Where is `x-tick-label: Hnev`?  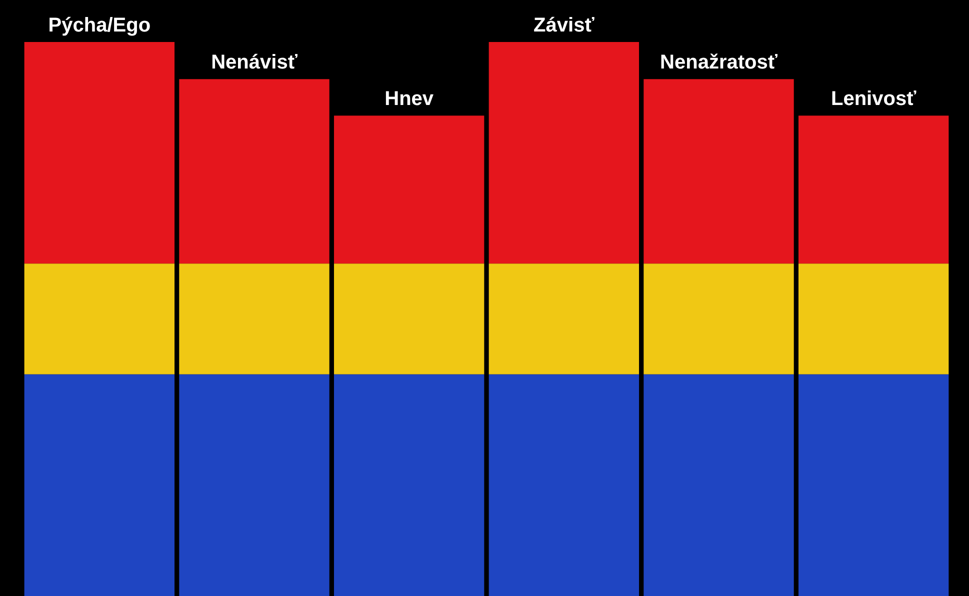
x-tick-label: Hnev is located at coordinates (409, 99).